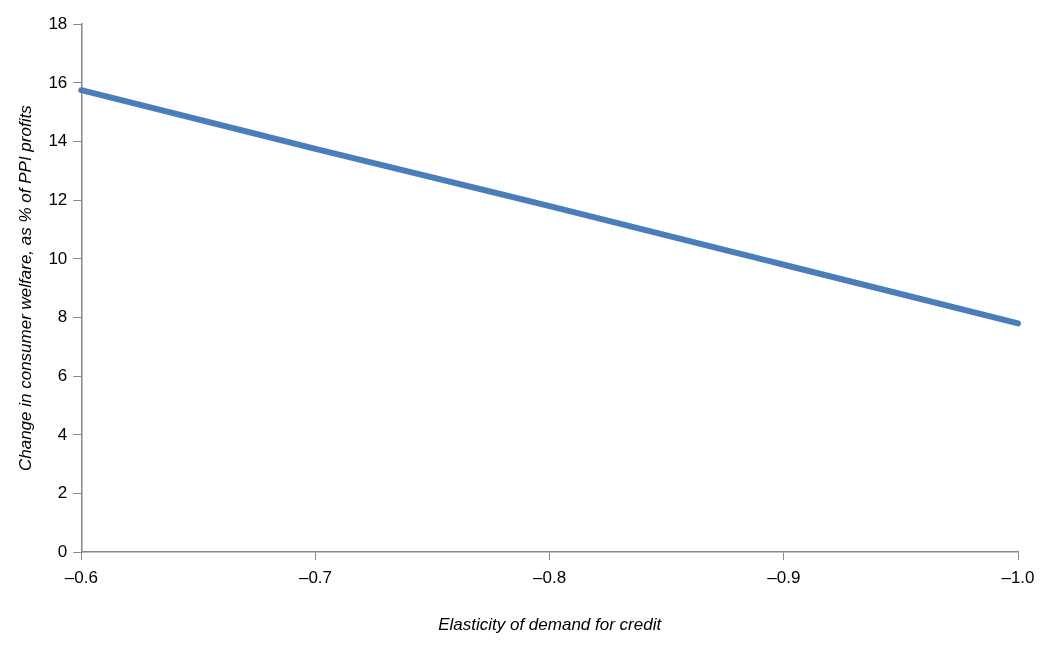  What do you see at coordinates (58, 258) in the screenshot?
I see `y-tick-label: 10` at bounding box center [58, 258].